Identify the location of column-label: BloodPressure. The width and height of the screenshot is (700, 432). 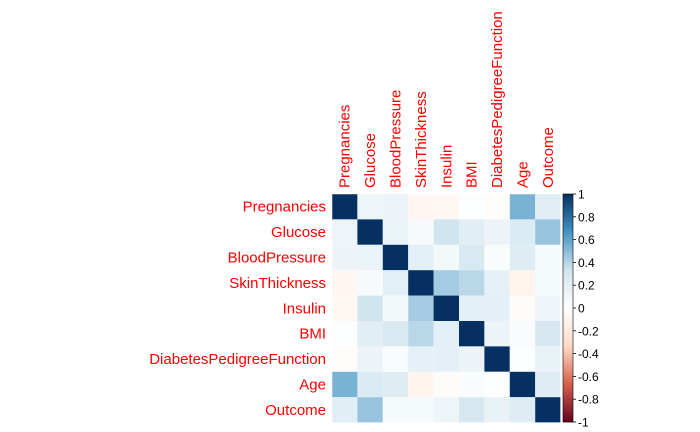
(396, 139).